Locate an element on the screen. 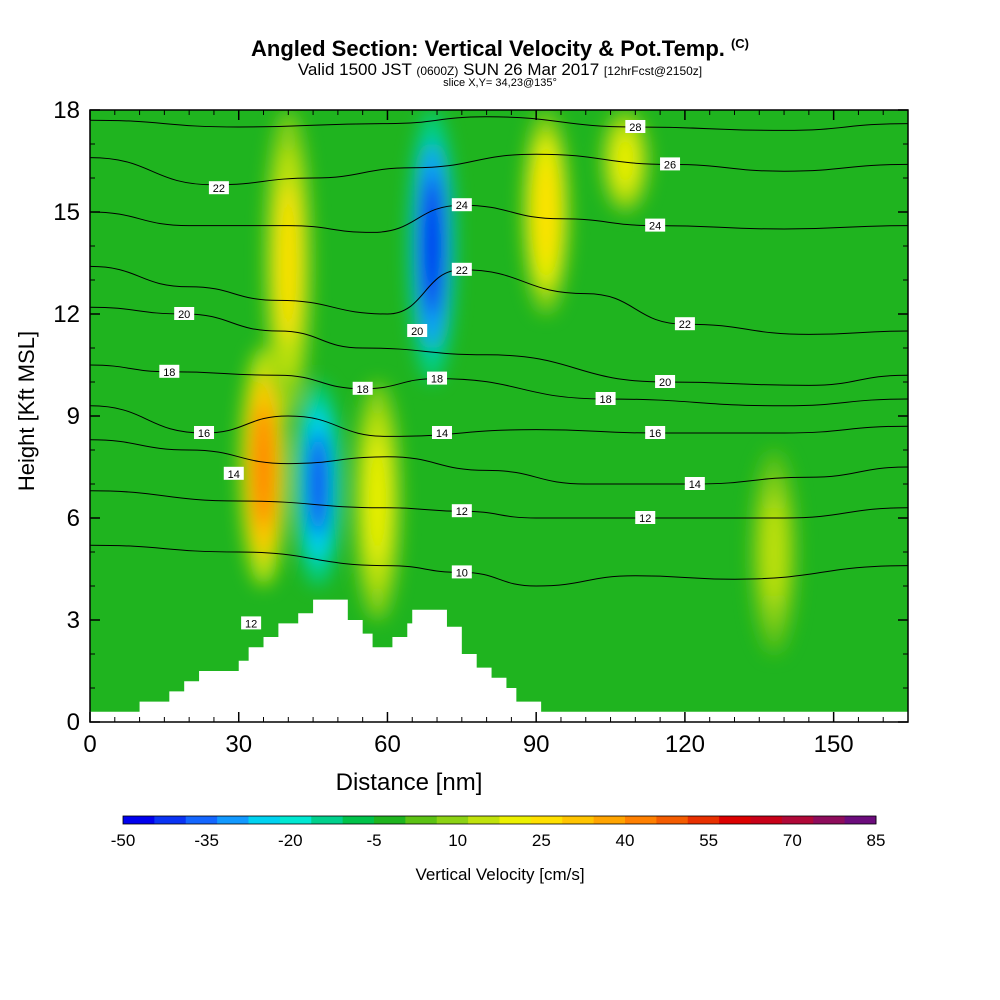 The width and height of the screenshot is (1000, 1000). title-mark: (C) is located at coordinates (739, 43).